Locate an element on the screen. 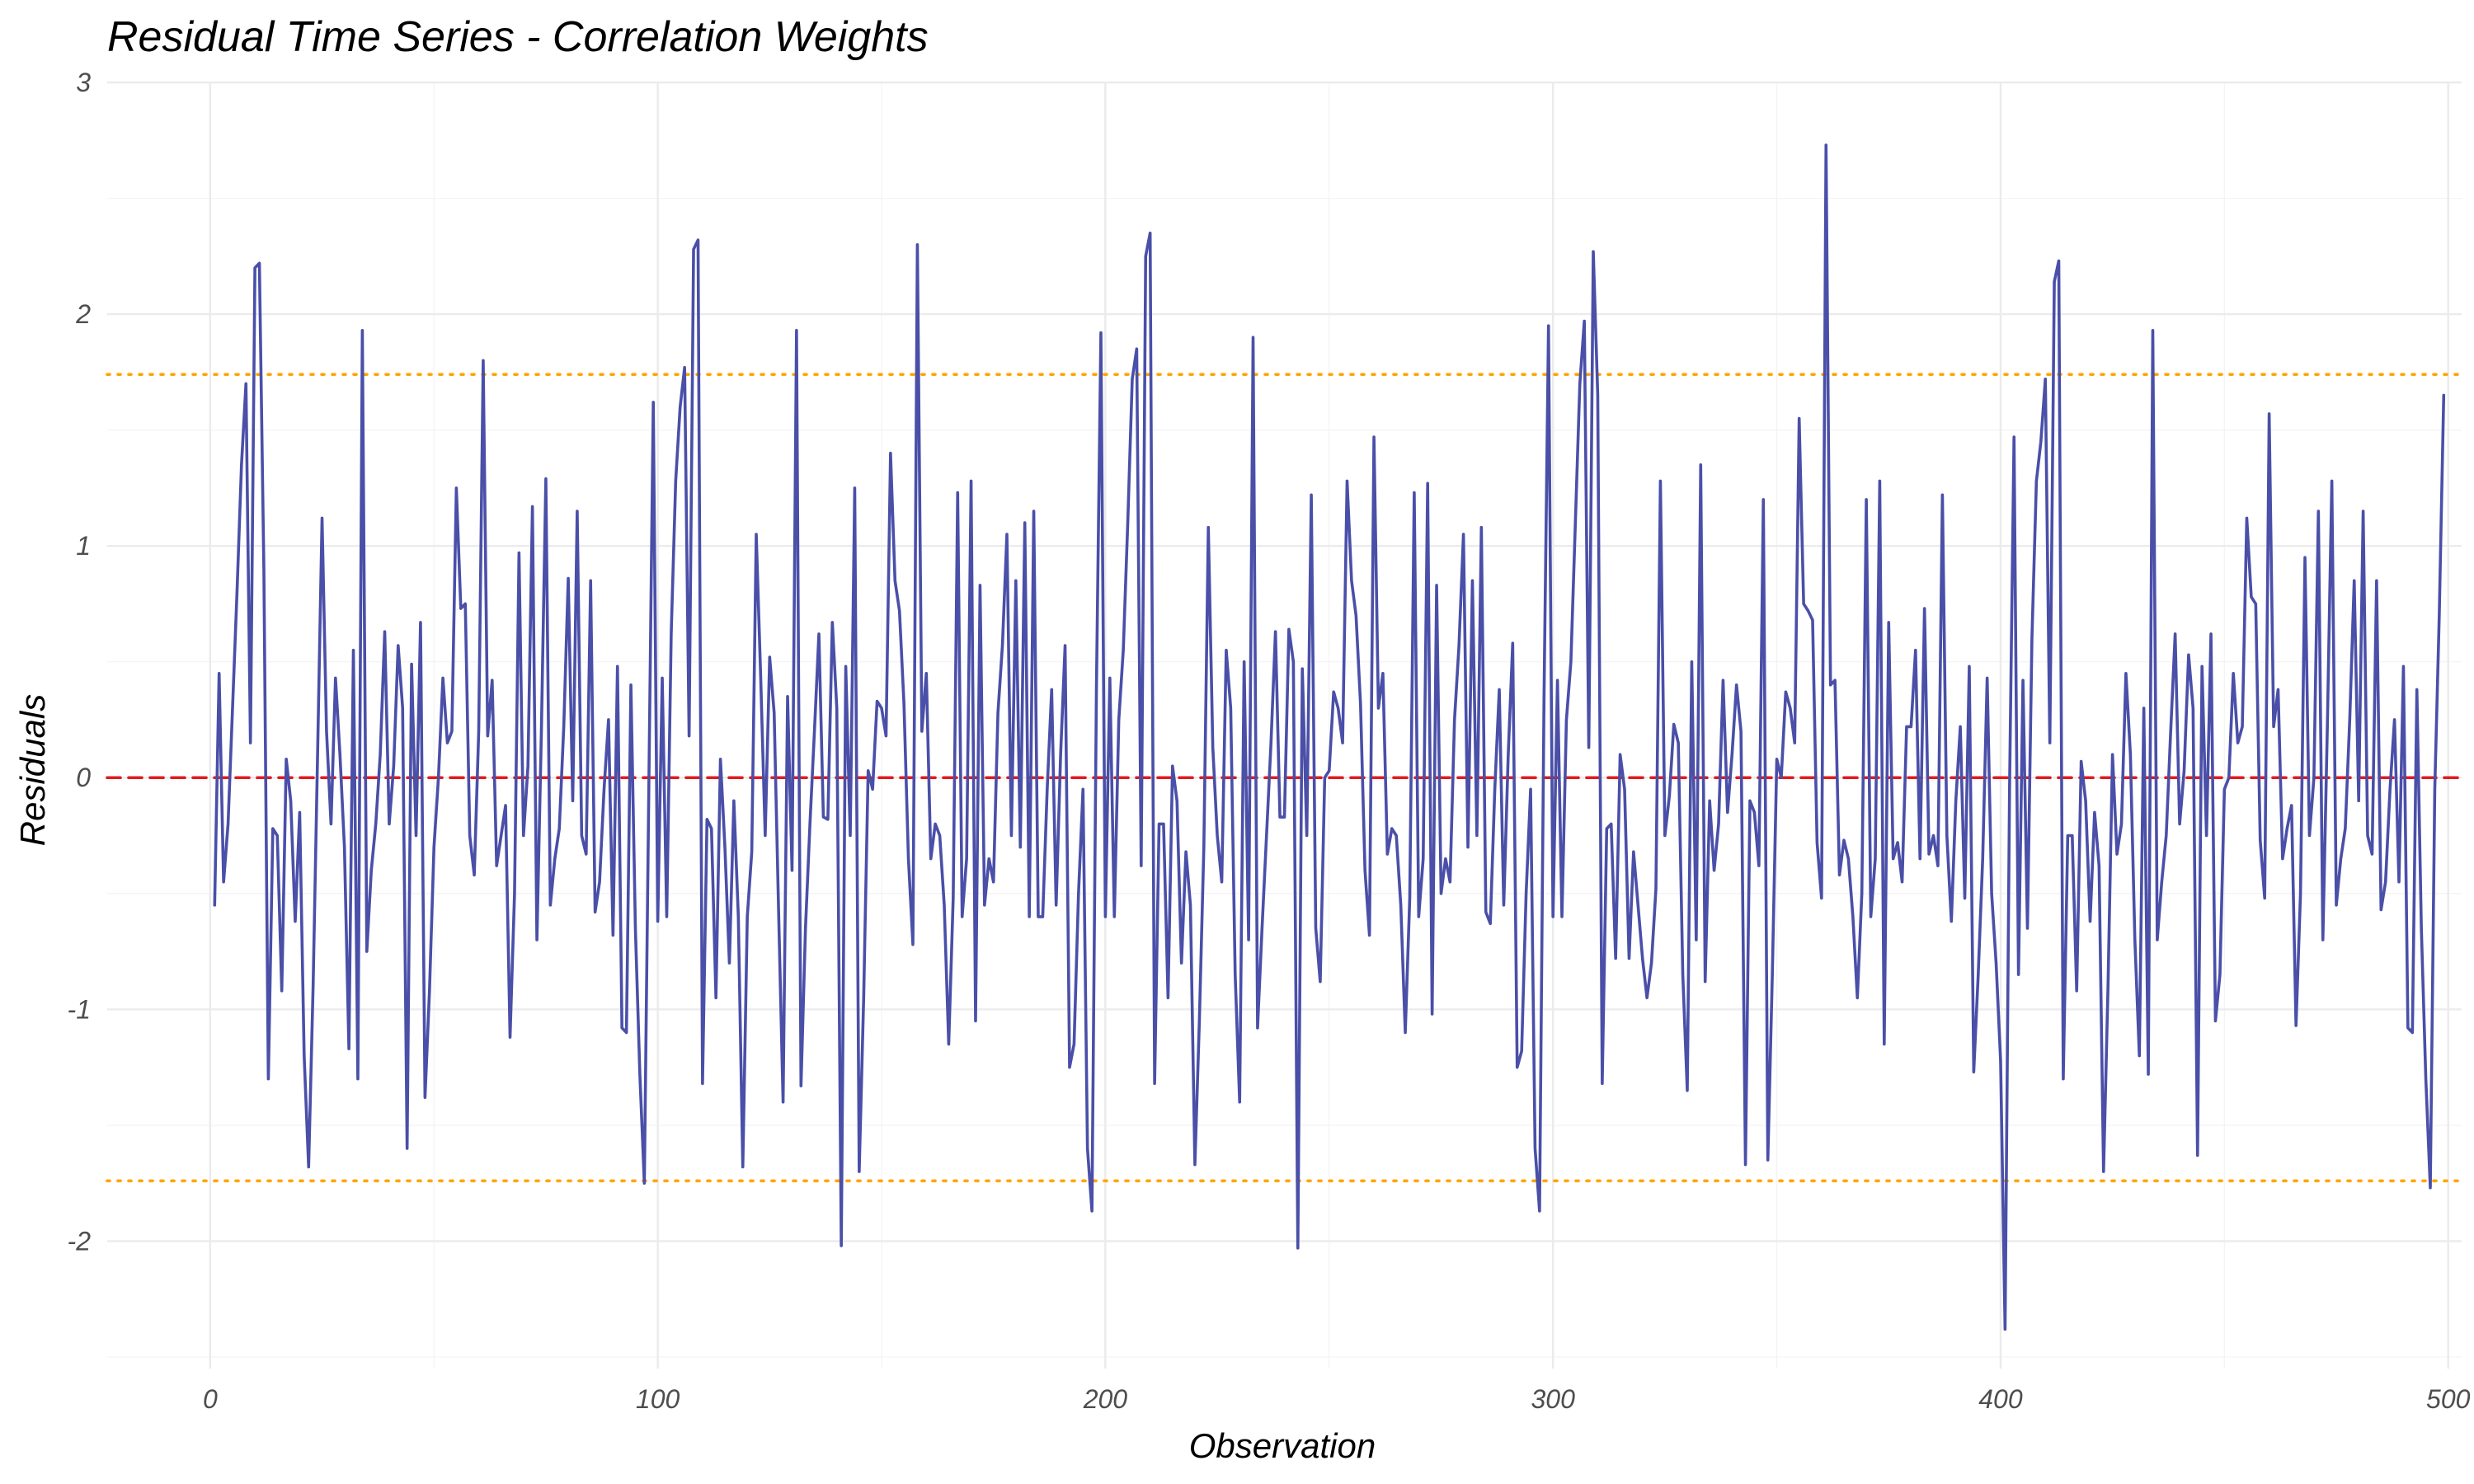 This screenshot has height=1484, width=2474. y-tick-label: 1 is located at coordinates (83, 546).